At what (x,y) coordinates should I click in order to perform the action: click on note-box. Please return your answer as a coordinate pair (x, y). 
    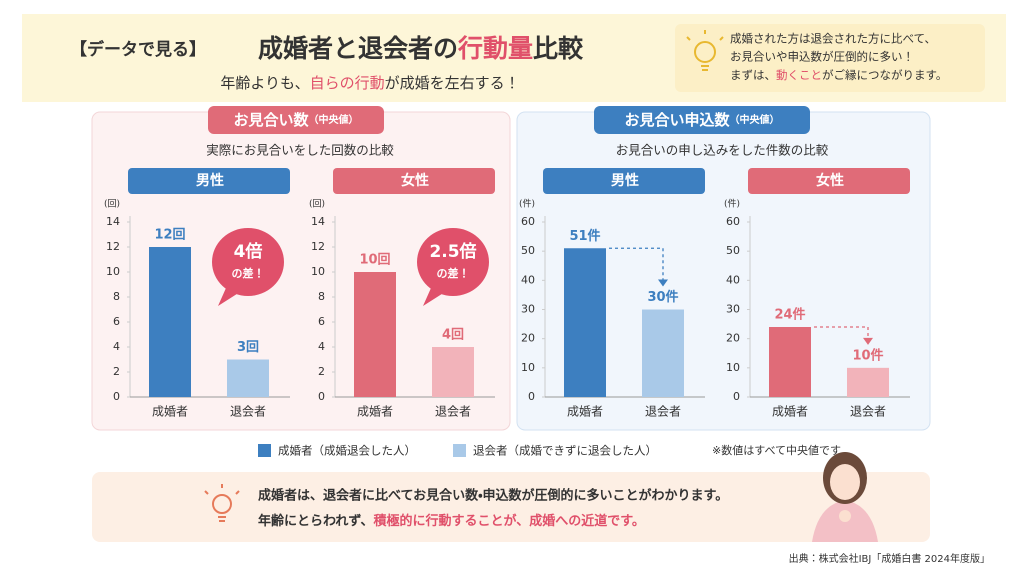
    Looking at the image, I should click on (830, 58).